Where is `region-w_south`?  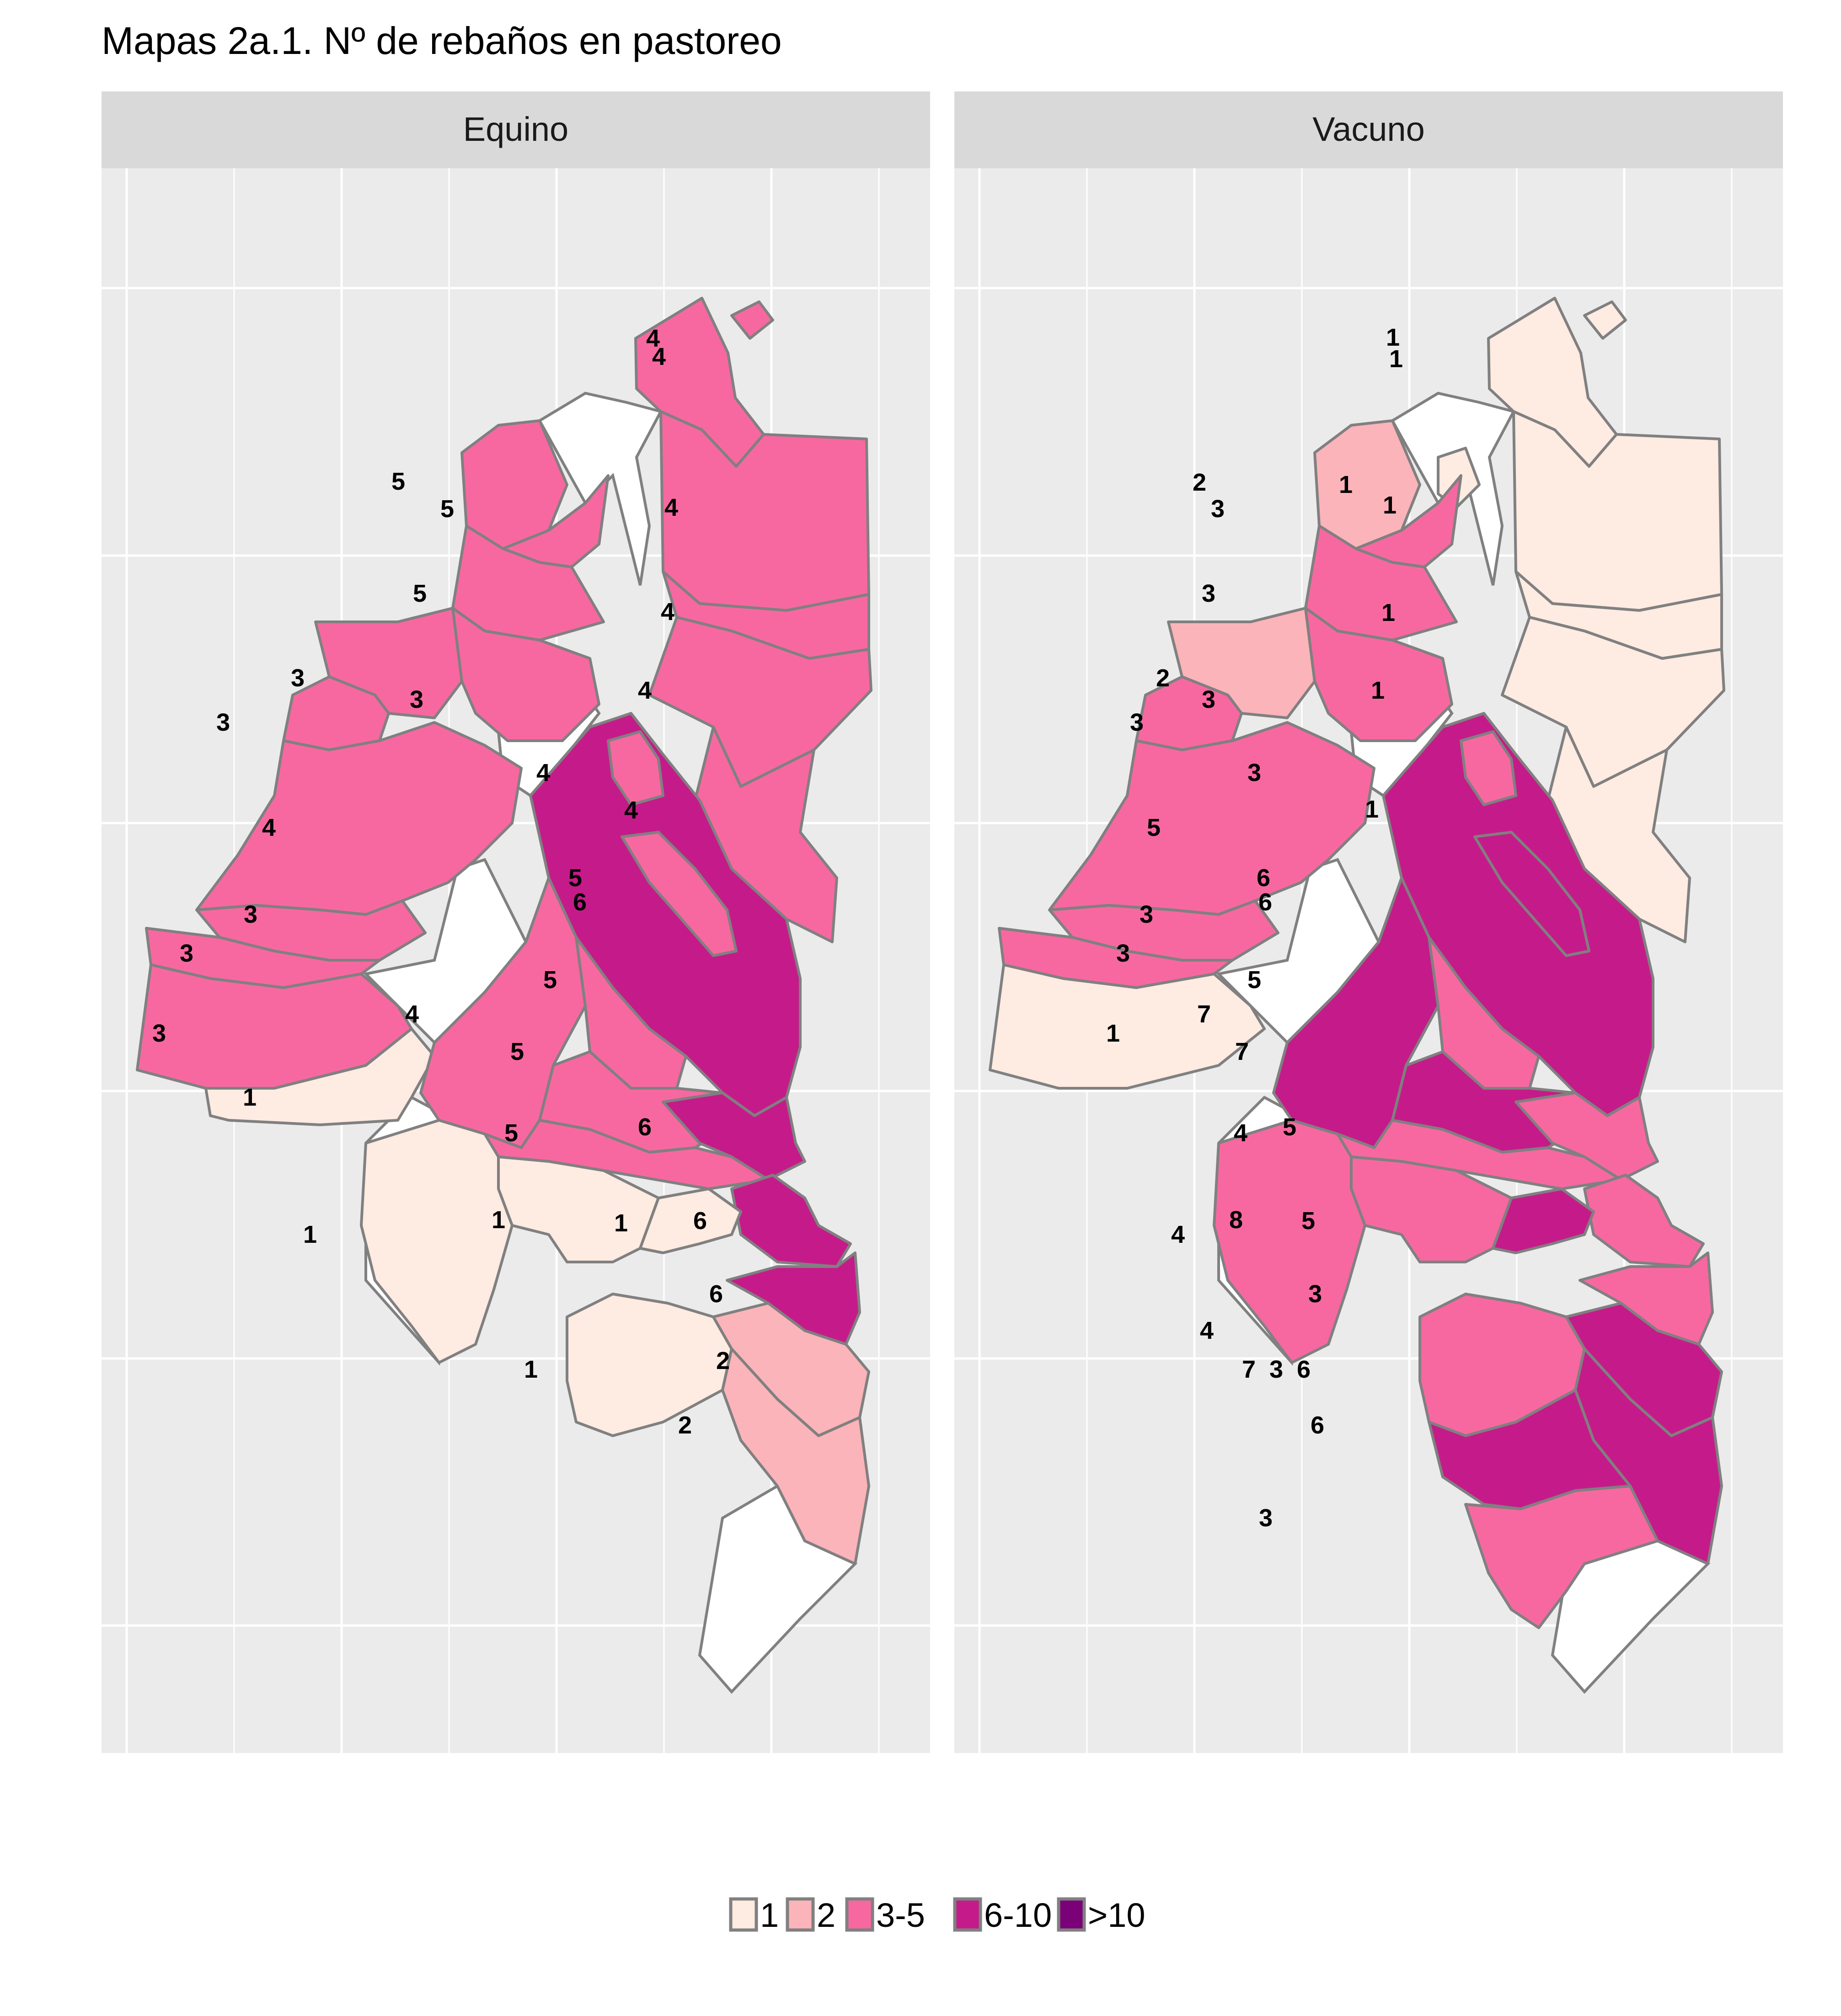 region-w_south is located at coordinates (320, 1076).